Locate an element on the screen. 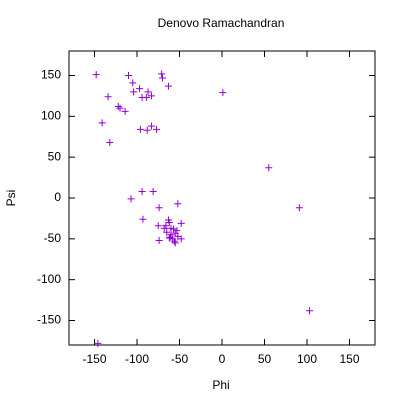  x-tick-label: 100 is located at coordinates (307, 359).